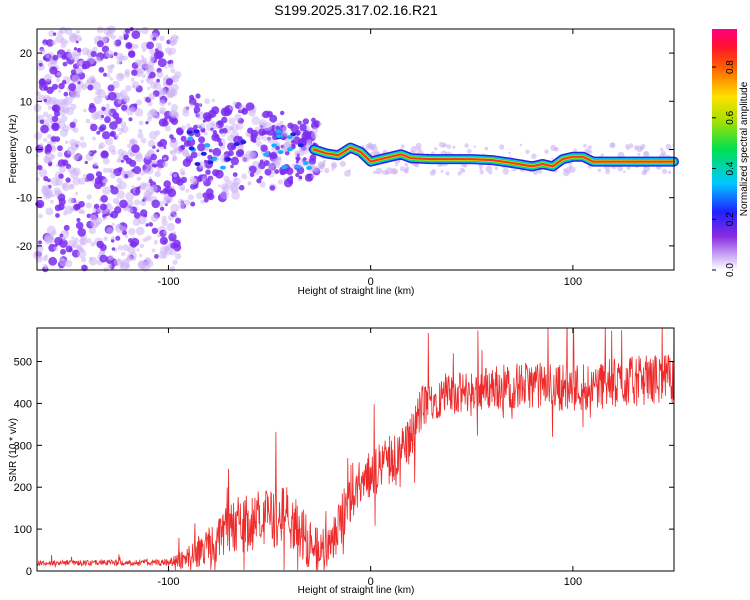 The height and width of the screenshot is (600, 750). I want to click on colorbar-ticks: 0.0 0.2 0.4 0.6 0.8, so click(724, 168).